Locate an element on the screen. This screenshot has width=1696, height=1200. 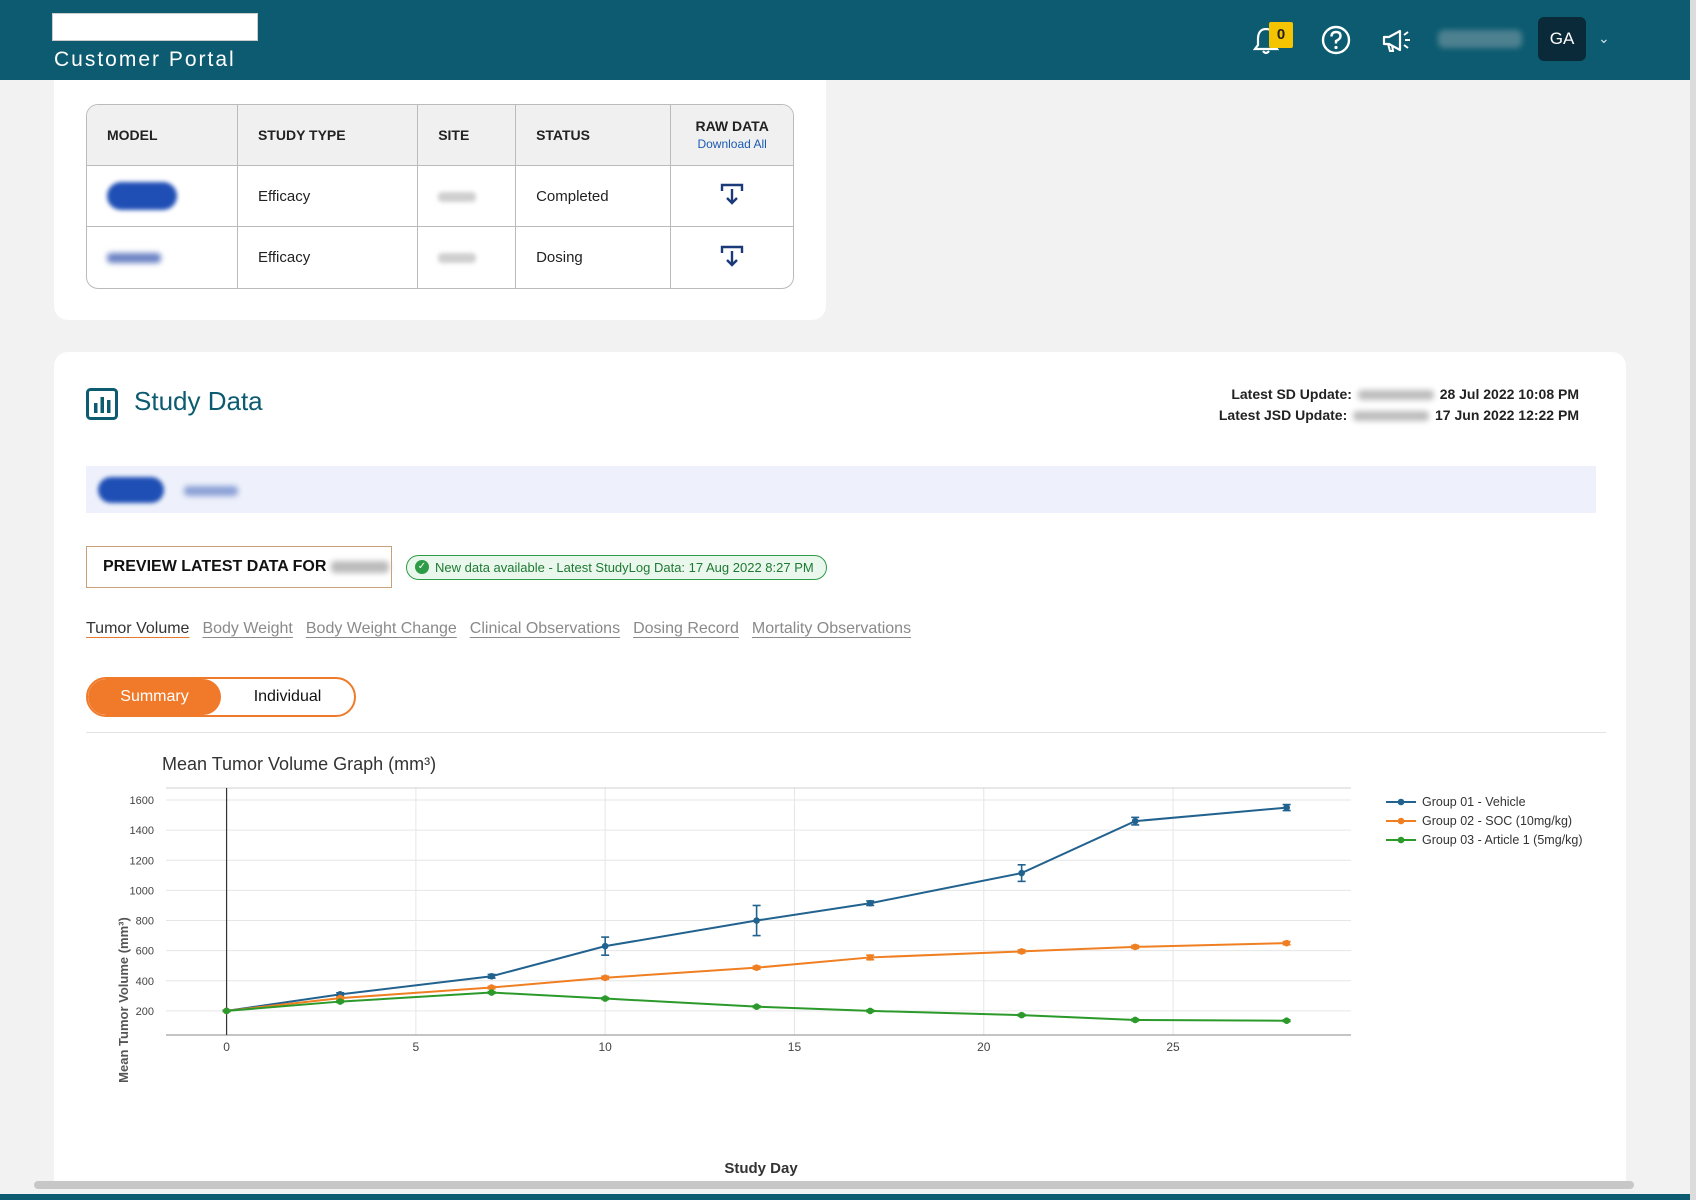
y-tick-label: 1200 is located at coordinates (142, 861).